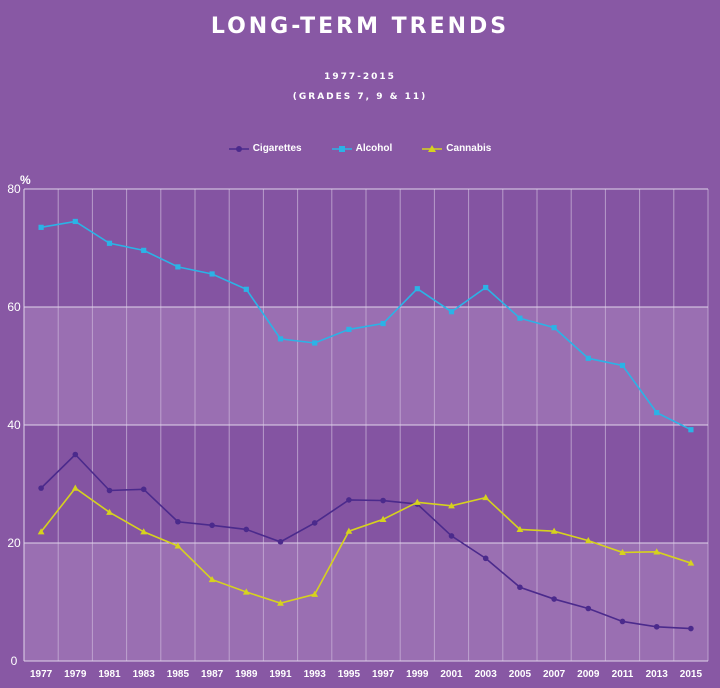  What do you see at coordinates (14, 543) in the screenshot?
I see `y-tick-label: 20` at bounding box center [14, 543].